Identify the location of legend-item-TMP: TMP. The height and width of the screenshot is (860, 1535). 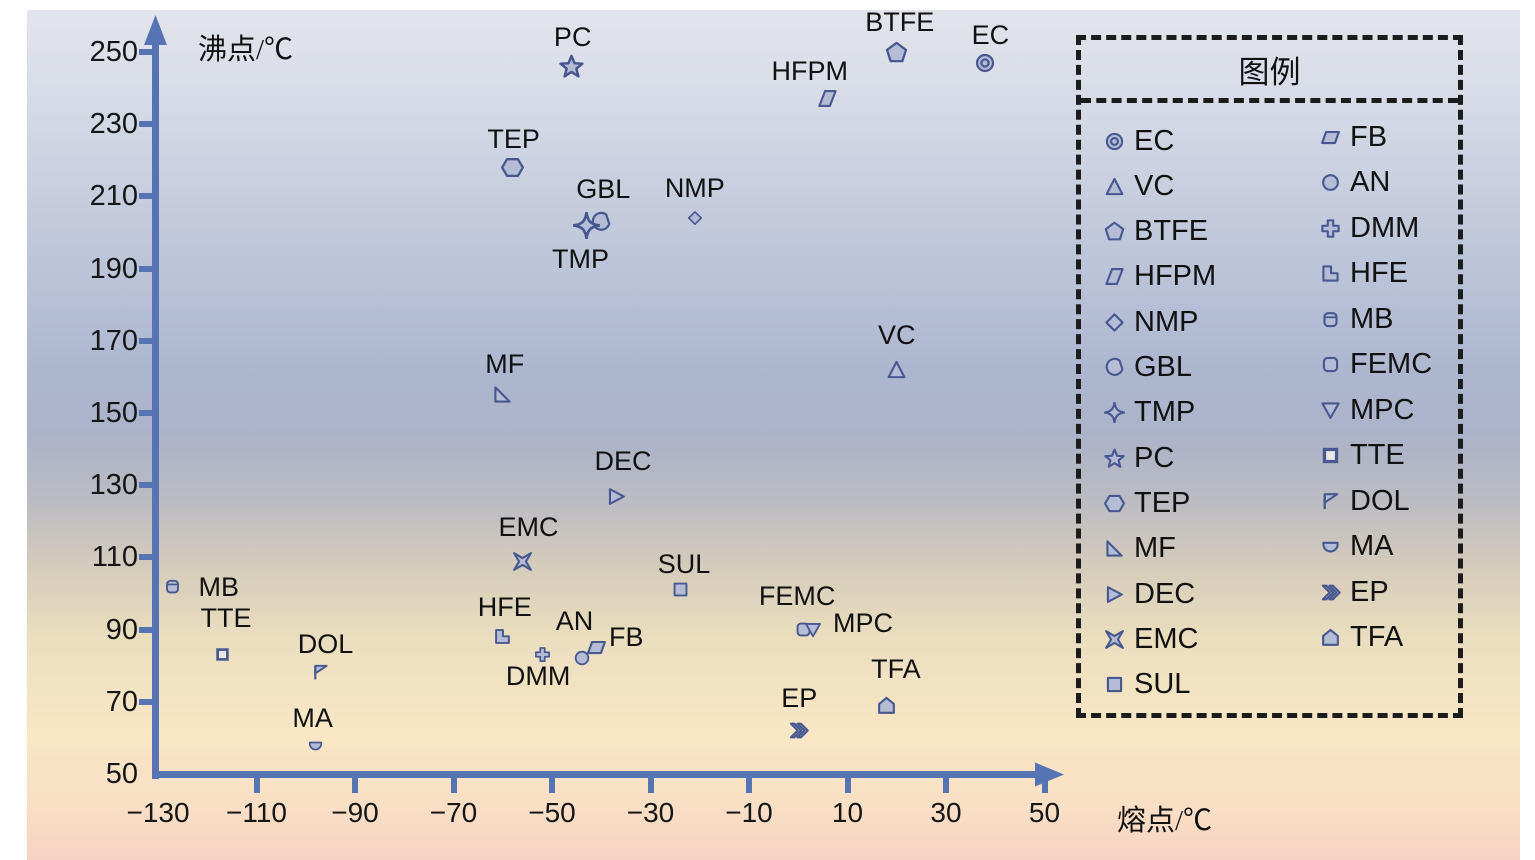
(1149, 413).